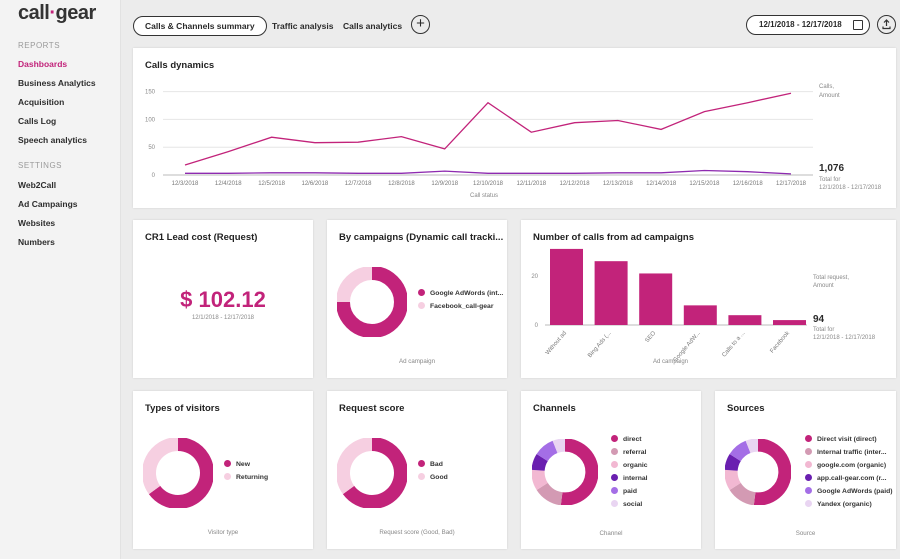 This screenshot has height=559, width=900. Describe the element at coordinates (315, 184) in the screenshot. I see `x-tick-label: 12/6/2018` at that location.